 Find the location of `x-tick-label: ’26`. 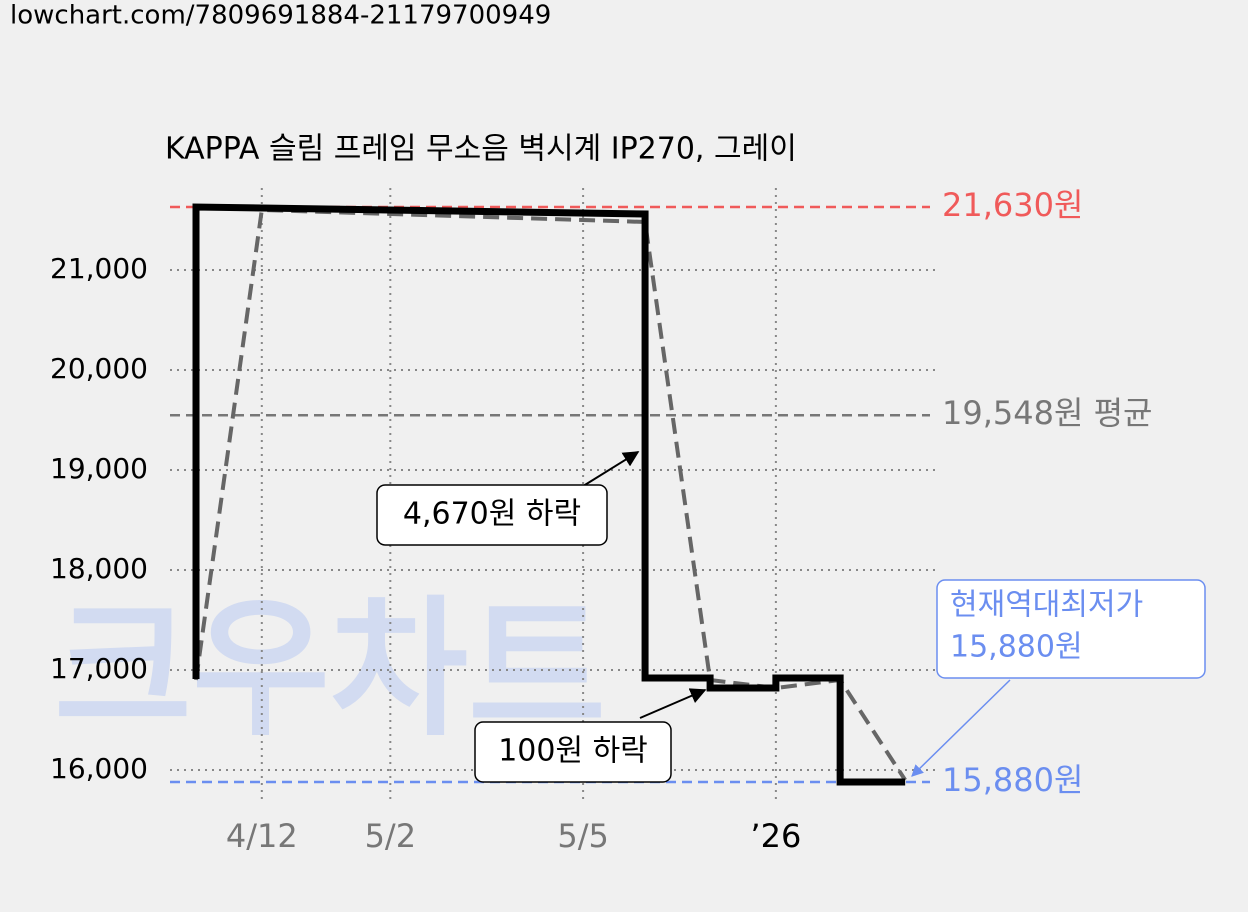

x-tick-label: ’26 is located at coordinates (775, 836).